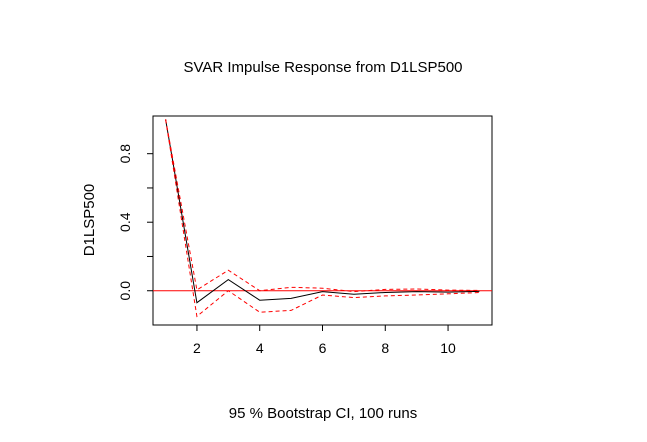  Describe the element at coordinates (197, 348) in the screenshot. I see `x-tick-label: 2` at that location.